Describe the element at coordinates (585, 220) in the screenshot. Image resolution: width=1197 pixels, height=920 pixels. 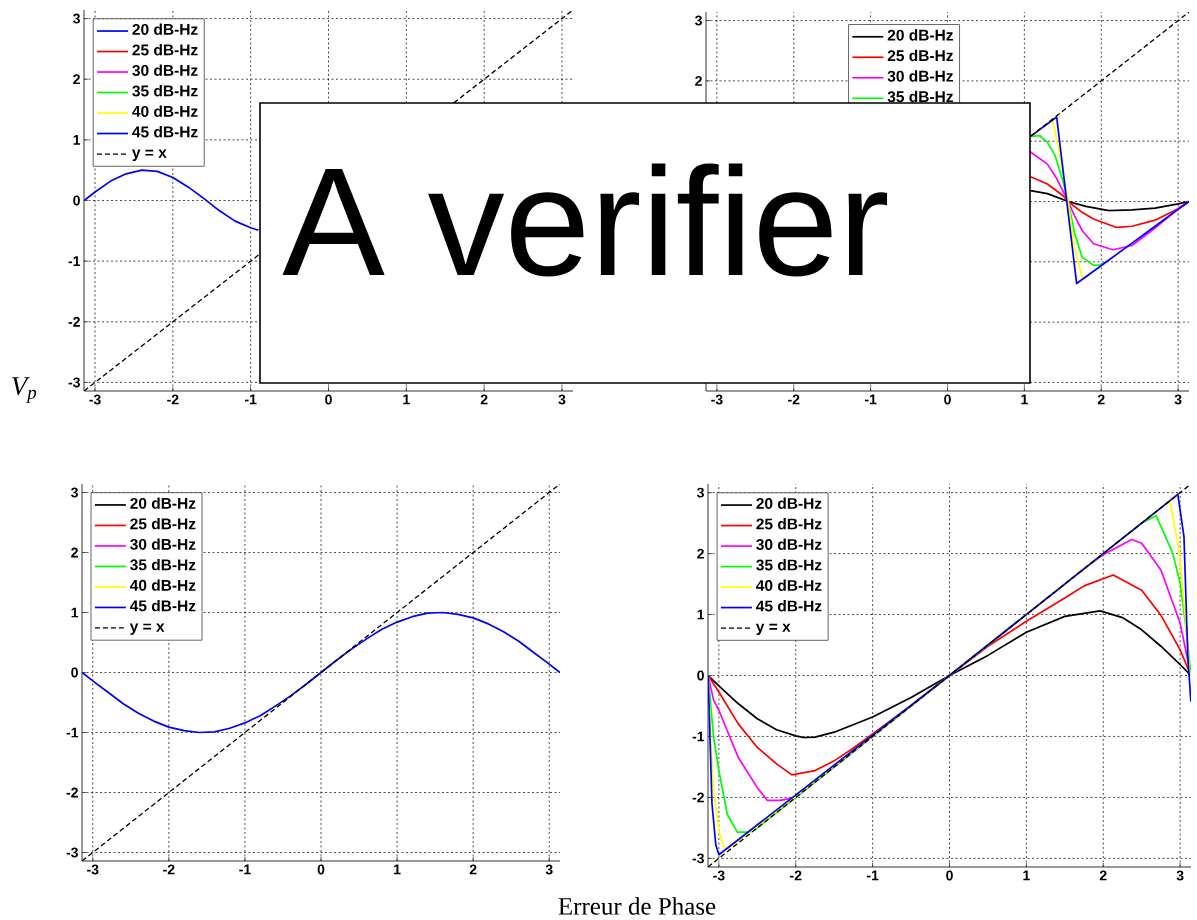
I see `annotation: A verifier` at that location.